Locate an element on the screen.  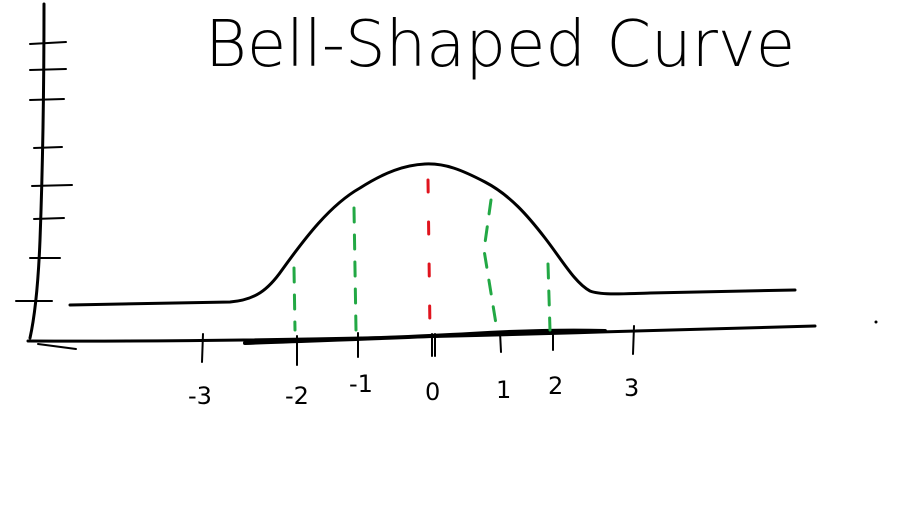
x-tick-label: 0 is located at coordinates (432, 392).